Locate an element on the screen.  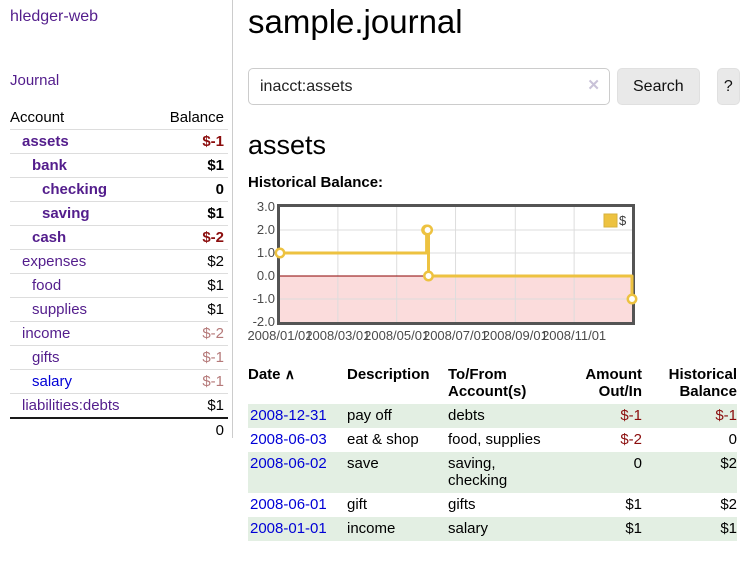
account-cell: supplies is located at coordinates (81, 309).